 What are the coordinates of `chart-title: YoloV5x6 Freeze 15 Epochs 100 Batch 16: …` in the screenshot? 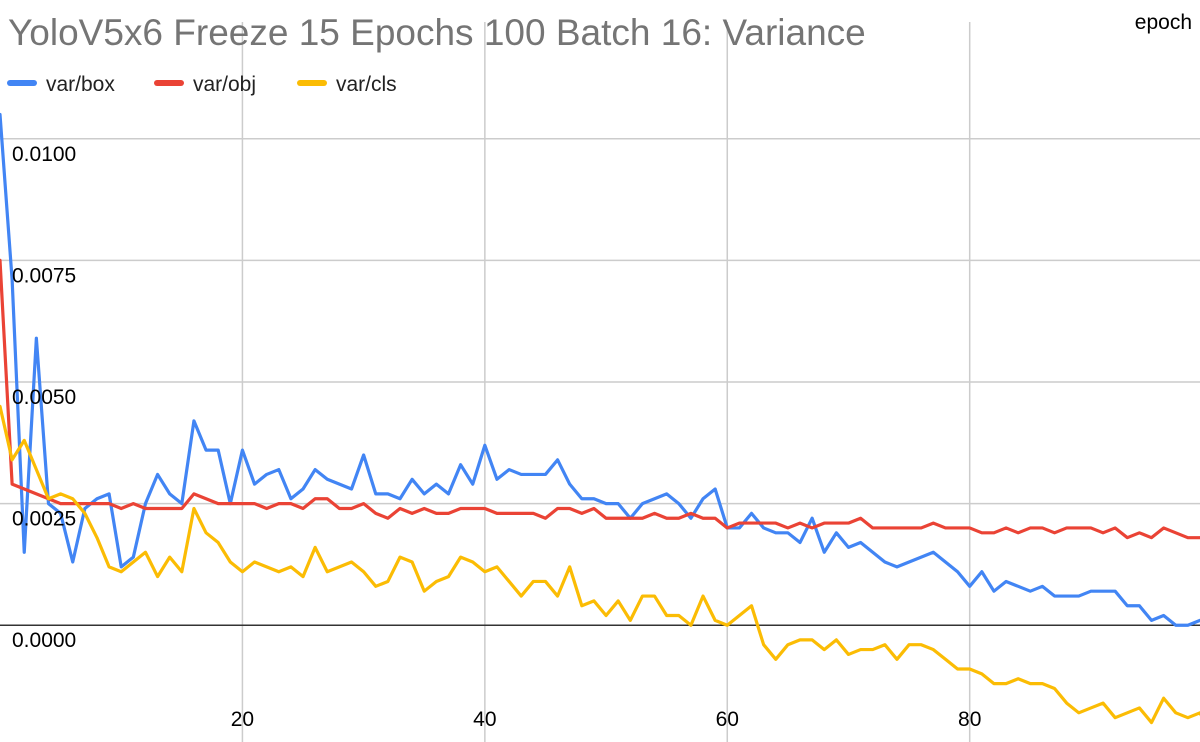 It's located at (437, 32).